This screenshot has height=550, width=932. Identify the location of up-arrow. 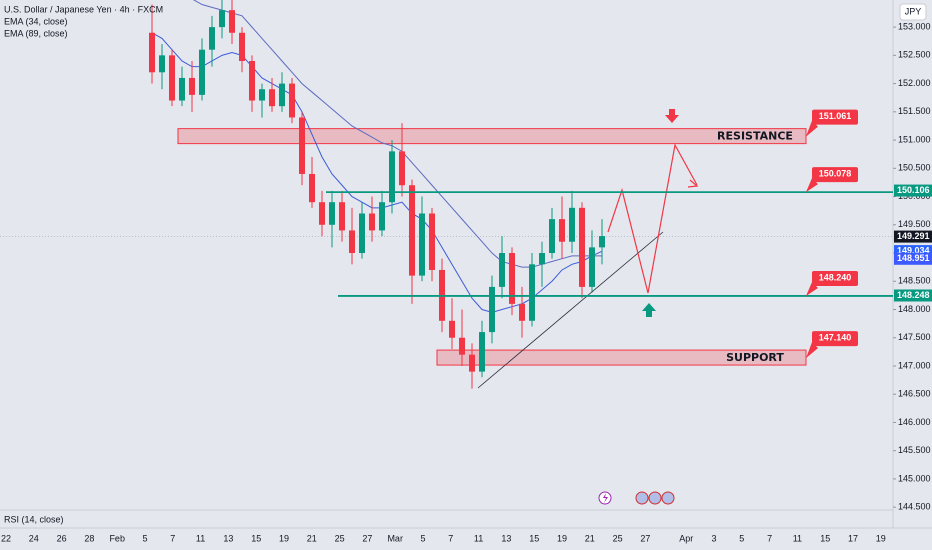
(649, 310).